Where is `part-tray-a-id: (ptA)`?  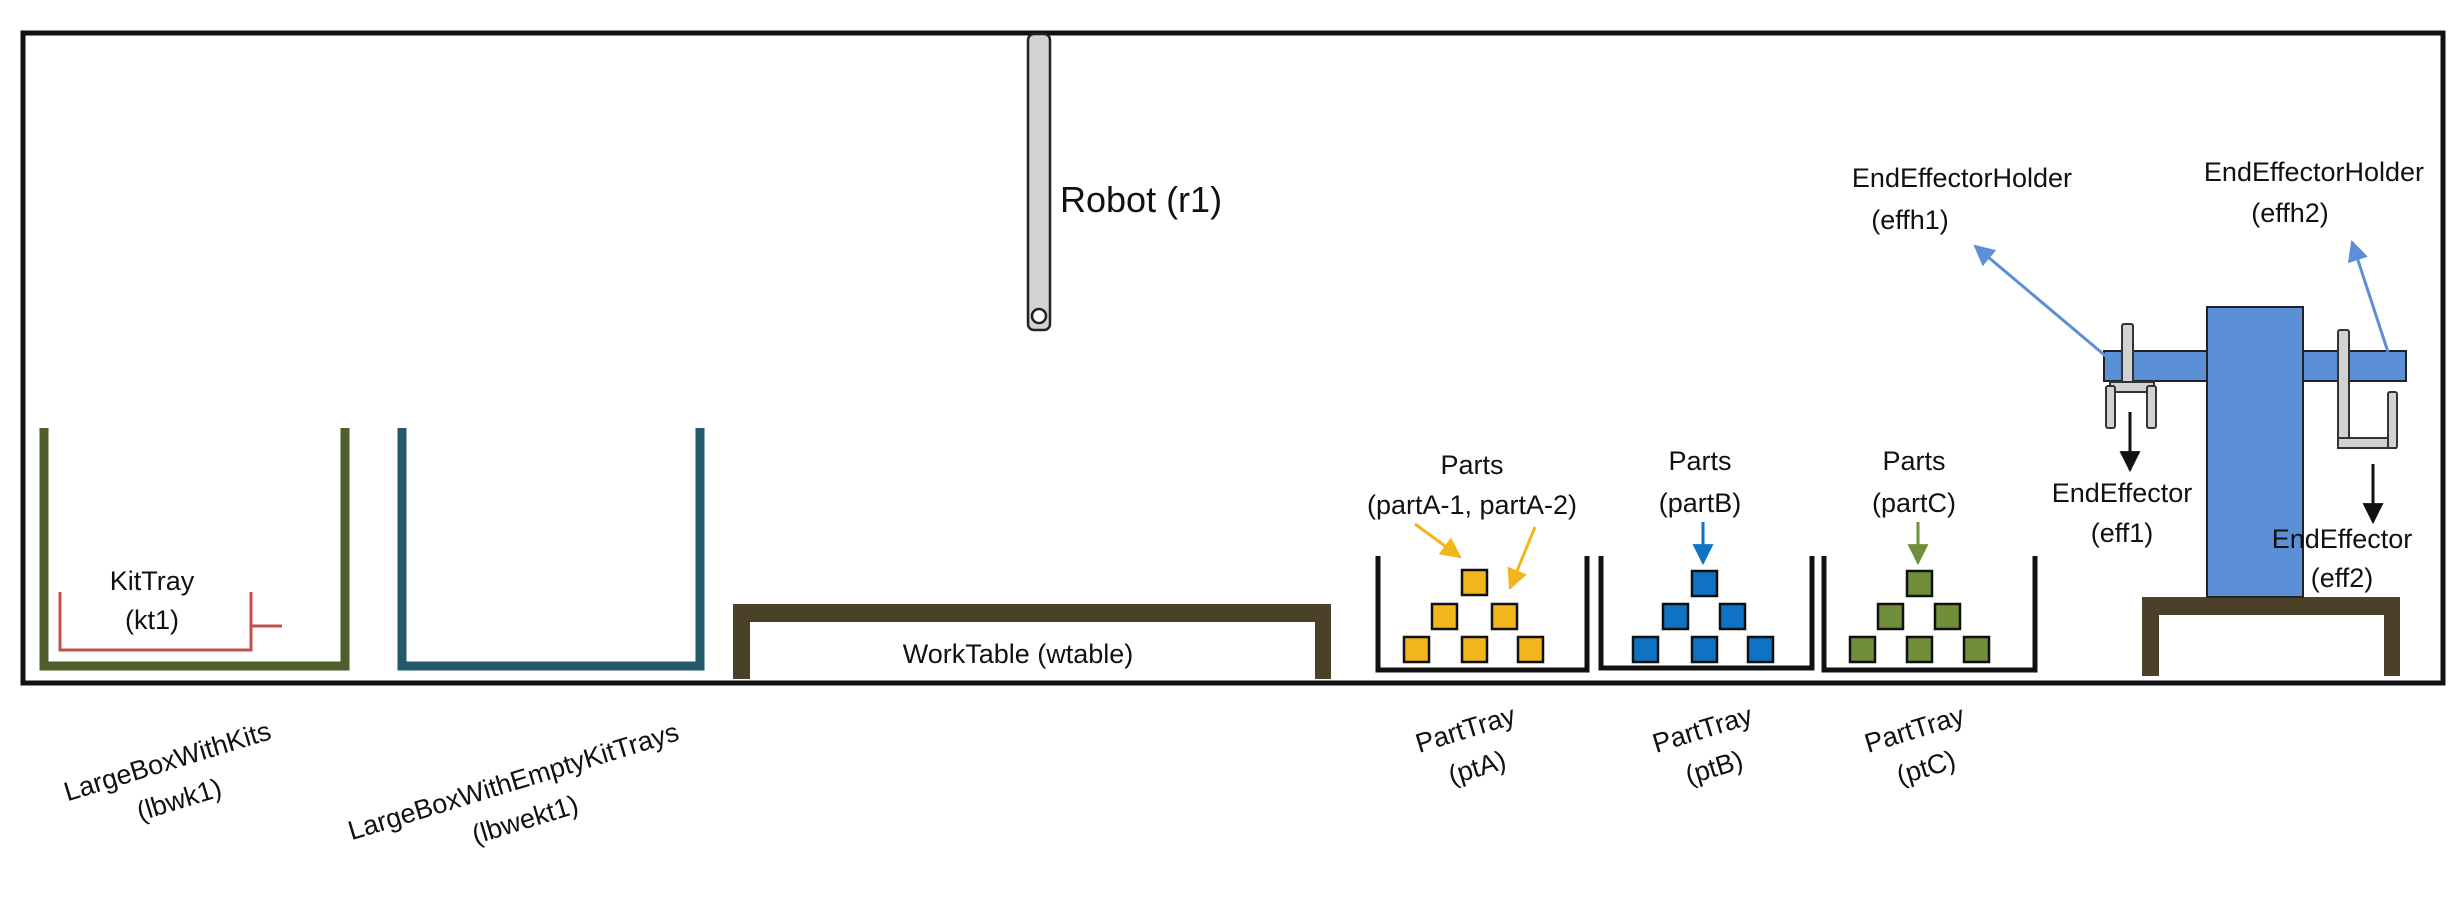
part-tray-a-id: (ptA) is located at coordinates (1477, 768).